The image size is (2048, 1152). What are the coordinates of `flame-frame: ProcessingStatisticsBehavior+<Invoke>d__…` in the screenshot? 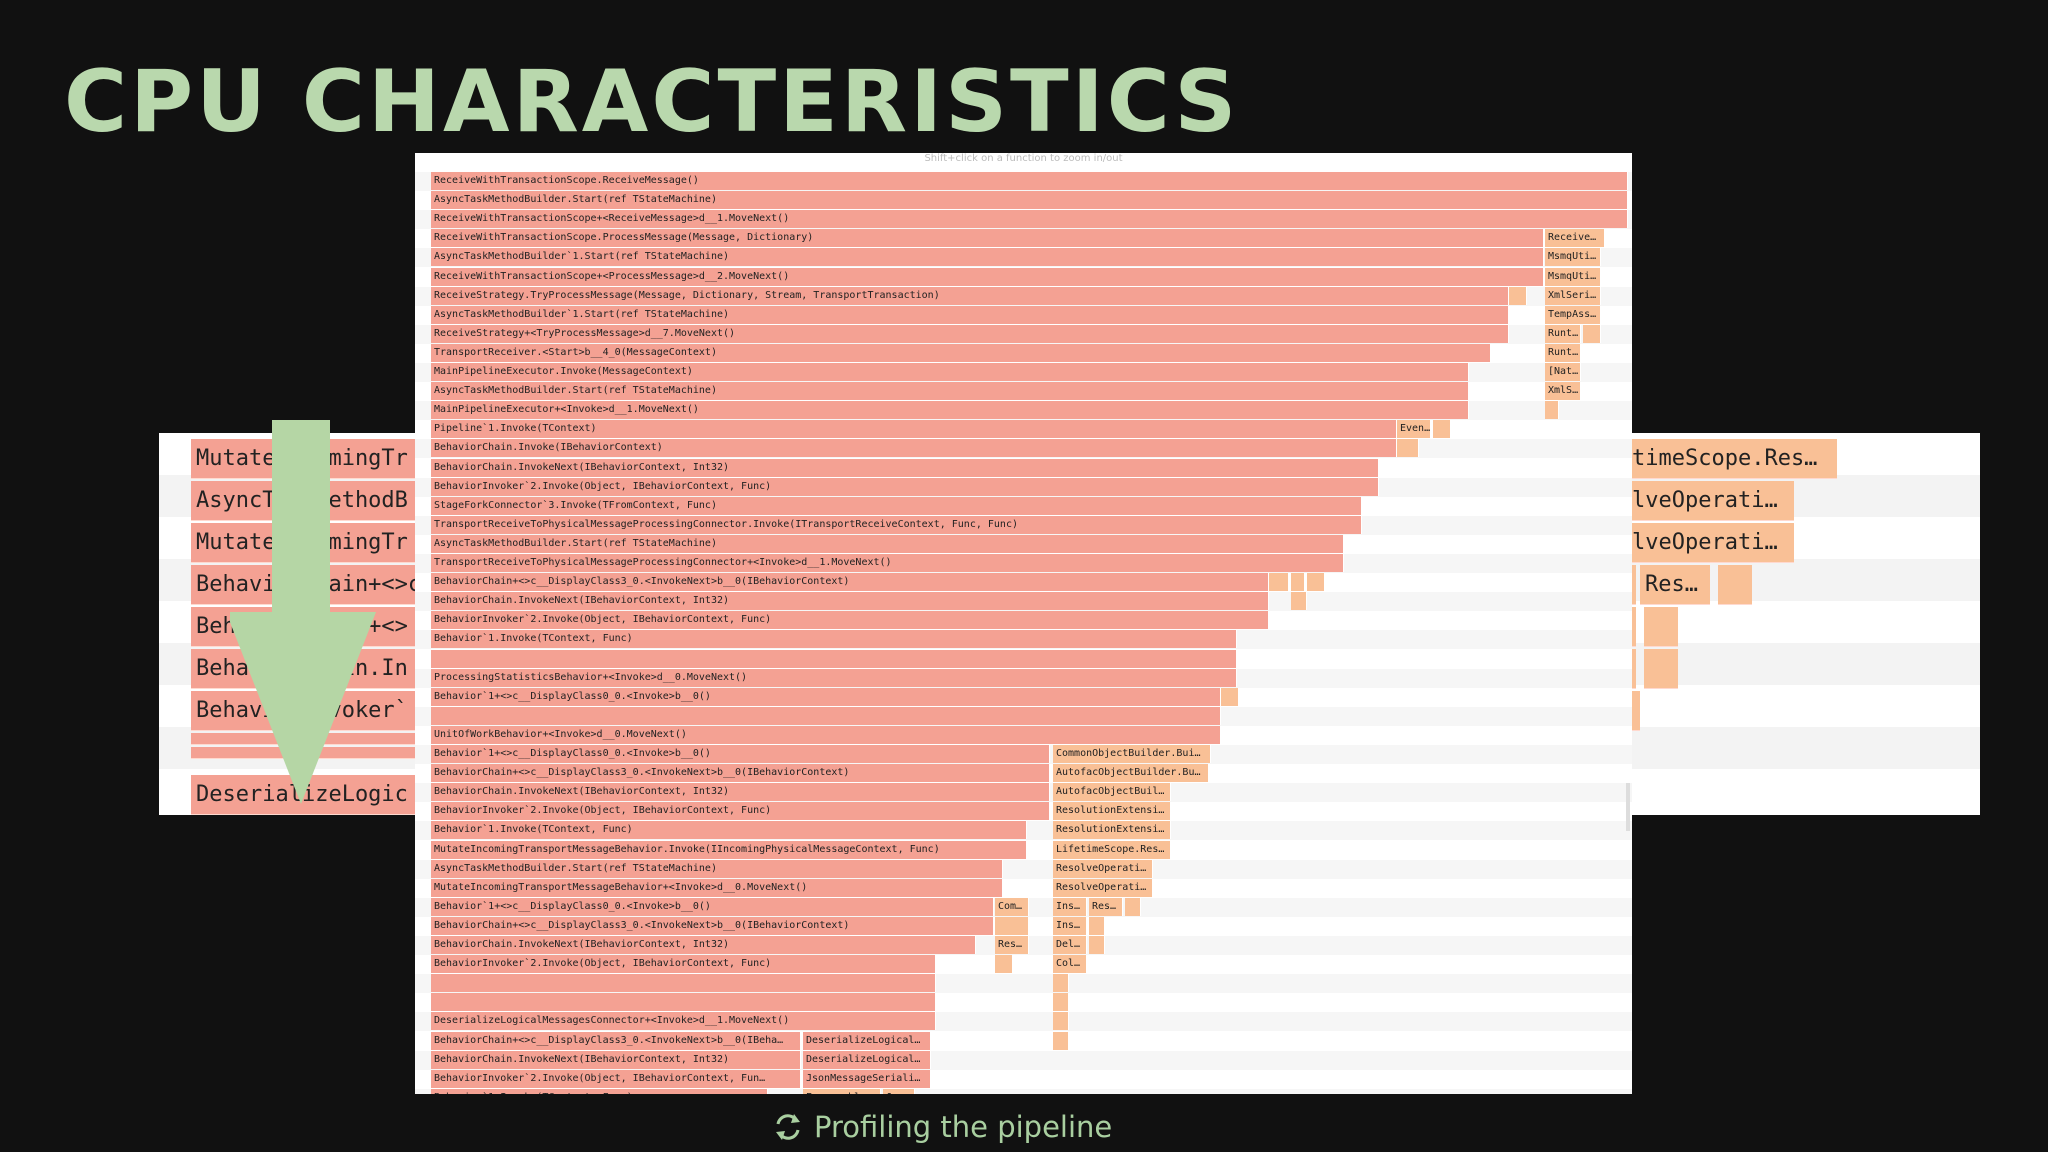 It's located at (834, 677).